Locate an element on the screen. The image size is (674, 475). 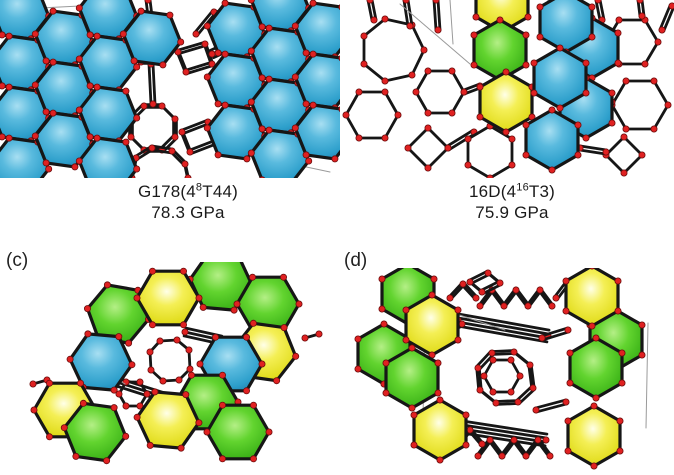
pressure-value-a: 78.3 GPa is located at coordinates (188, 212).